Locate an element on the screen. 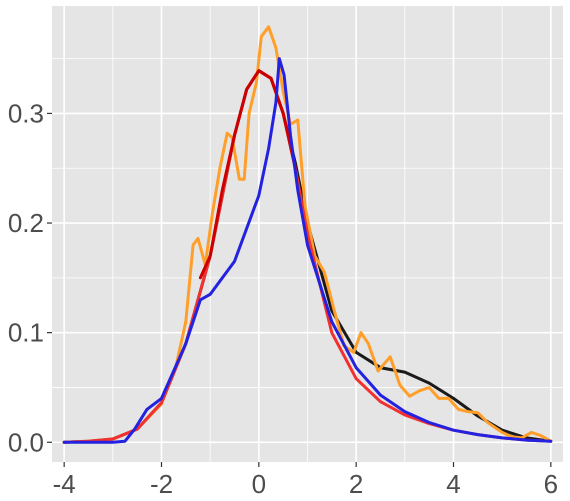  y-tick-label: 0.0 is located at coordinates (26, 442).